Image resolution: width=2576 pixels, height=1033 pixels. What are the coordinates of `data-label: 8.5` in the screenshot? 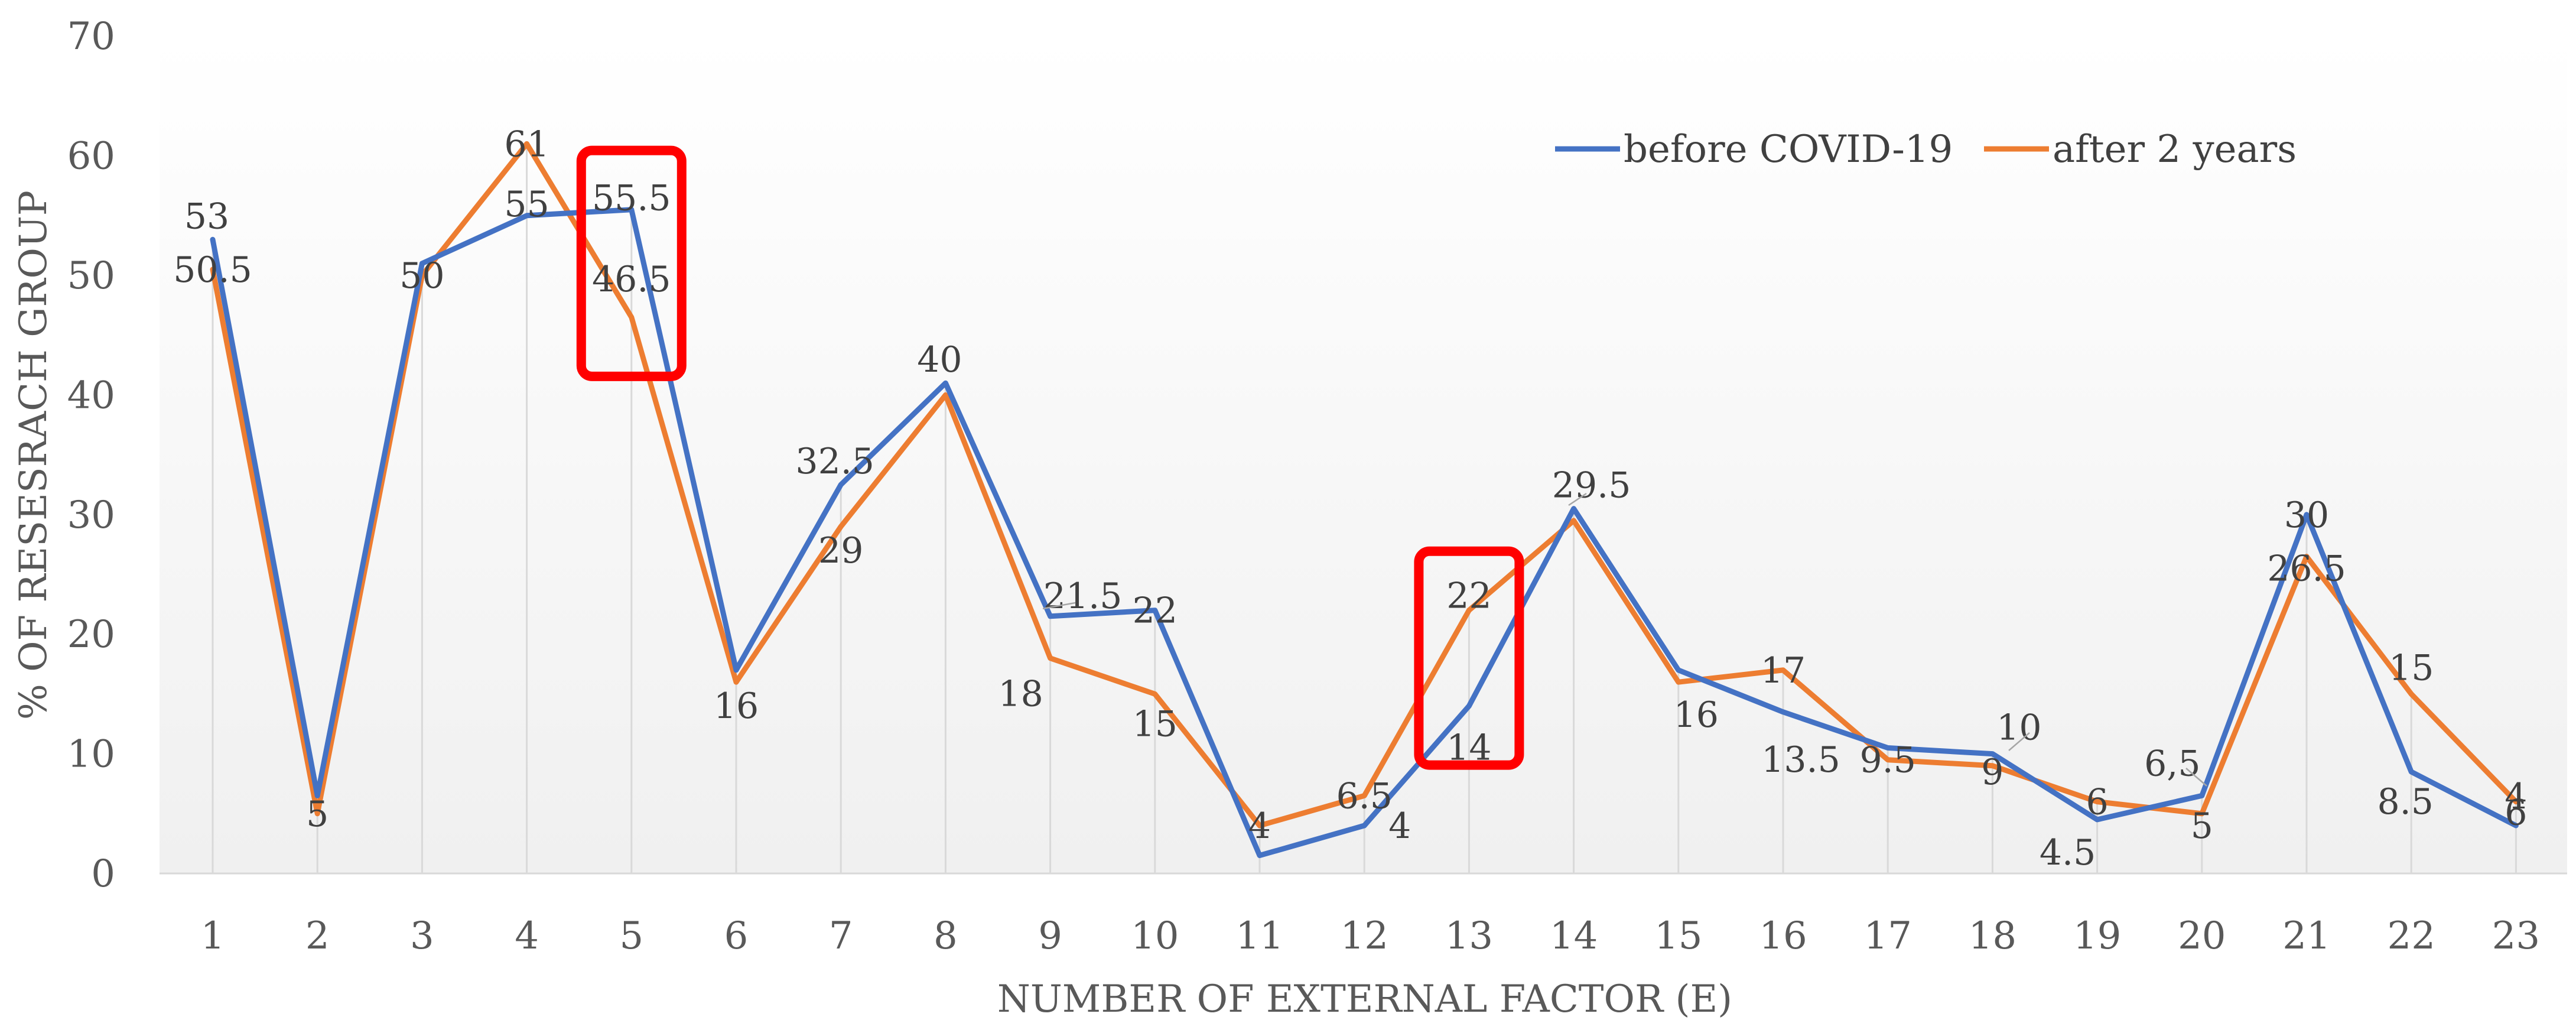 It's located at (2405, 802).